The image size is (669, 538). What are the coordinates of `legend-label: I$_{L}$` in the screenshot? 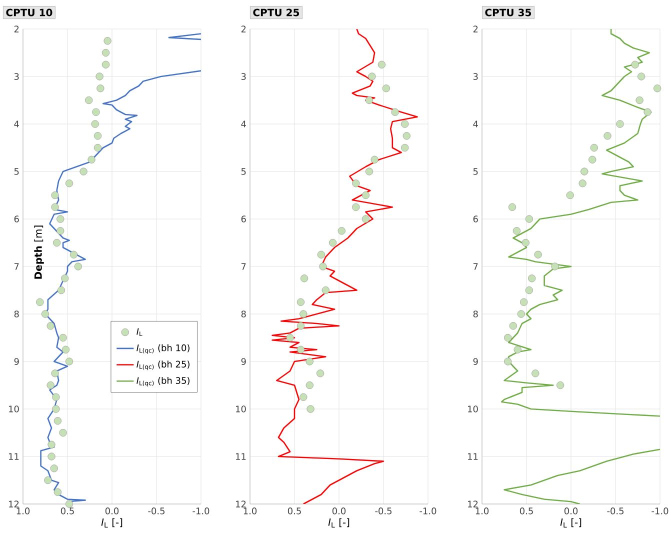 It's located at (139, 332).